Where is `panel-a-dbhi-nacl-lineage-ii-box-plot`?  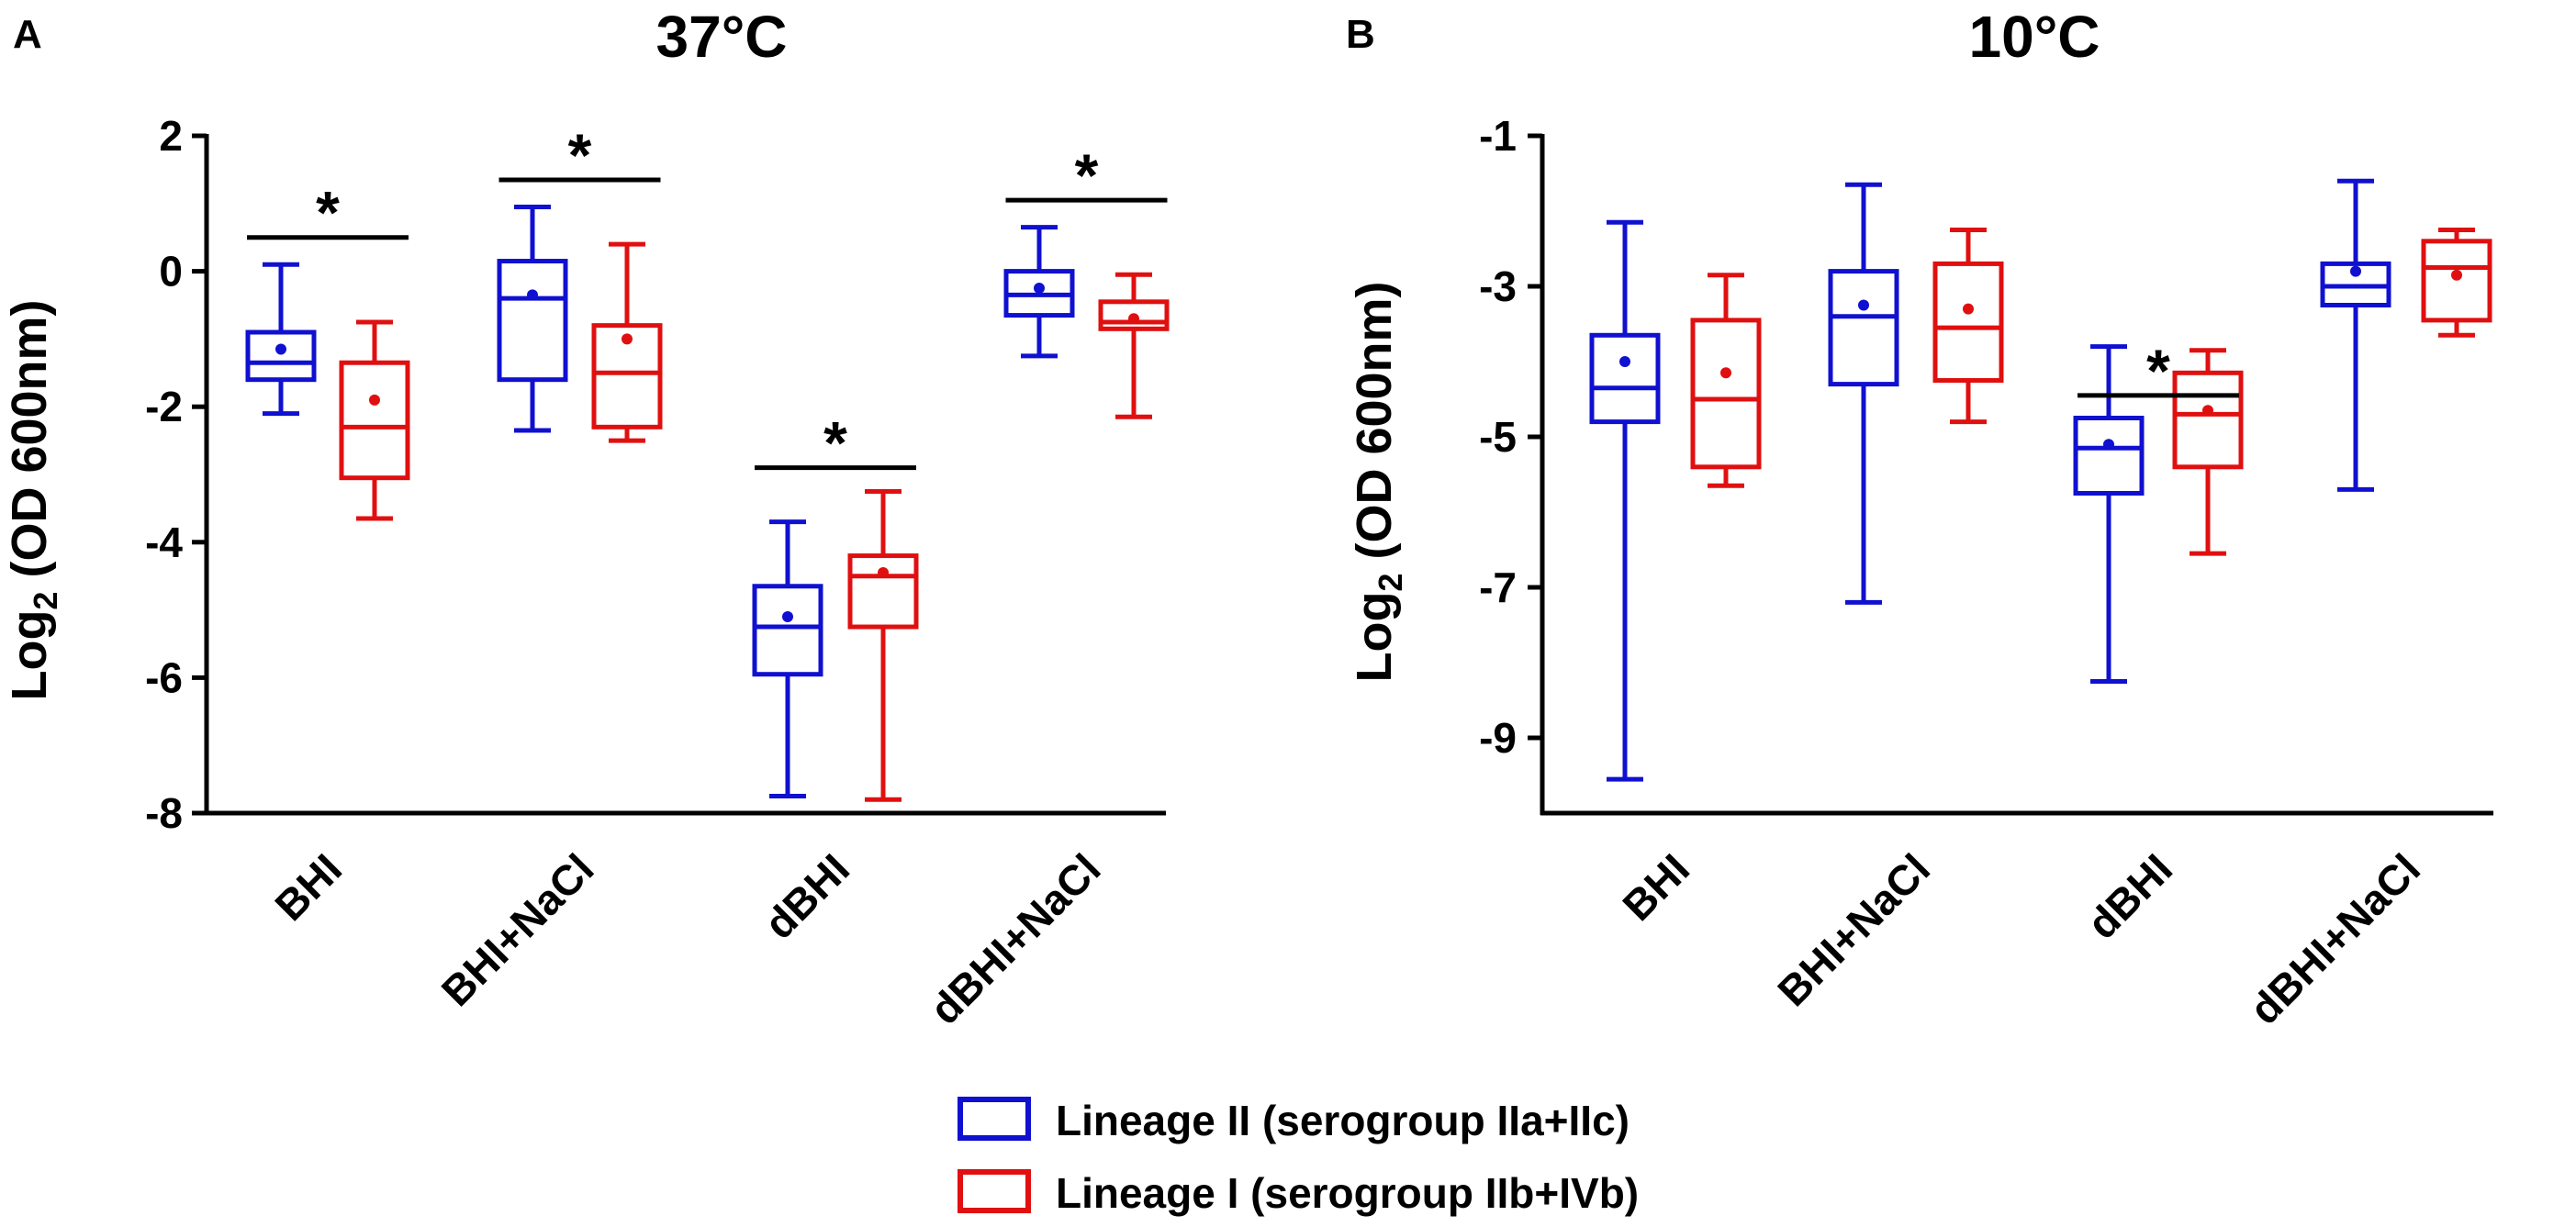 panel-a-dbhi-nacl-lineage-ii-box-plot is located at coordinates (1039, 292).